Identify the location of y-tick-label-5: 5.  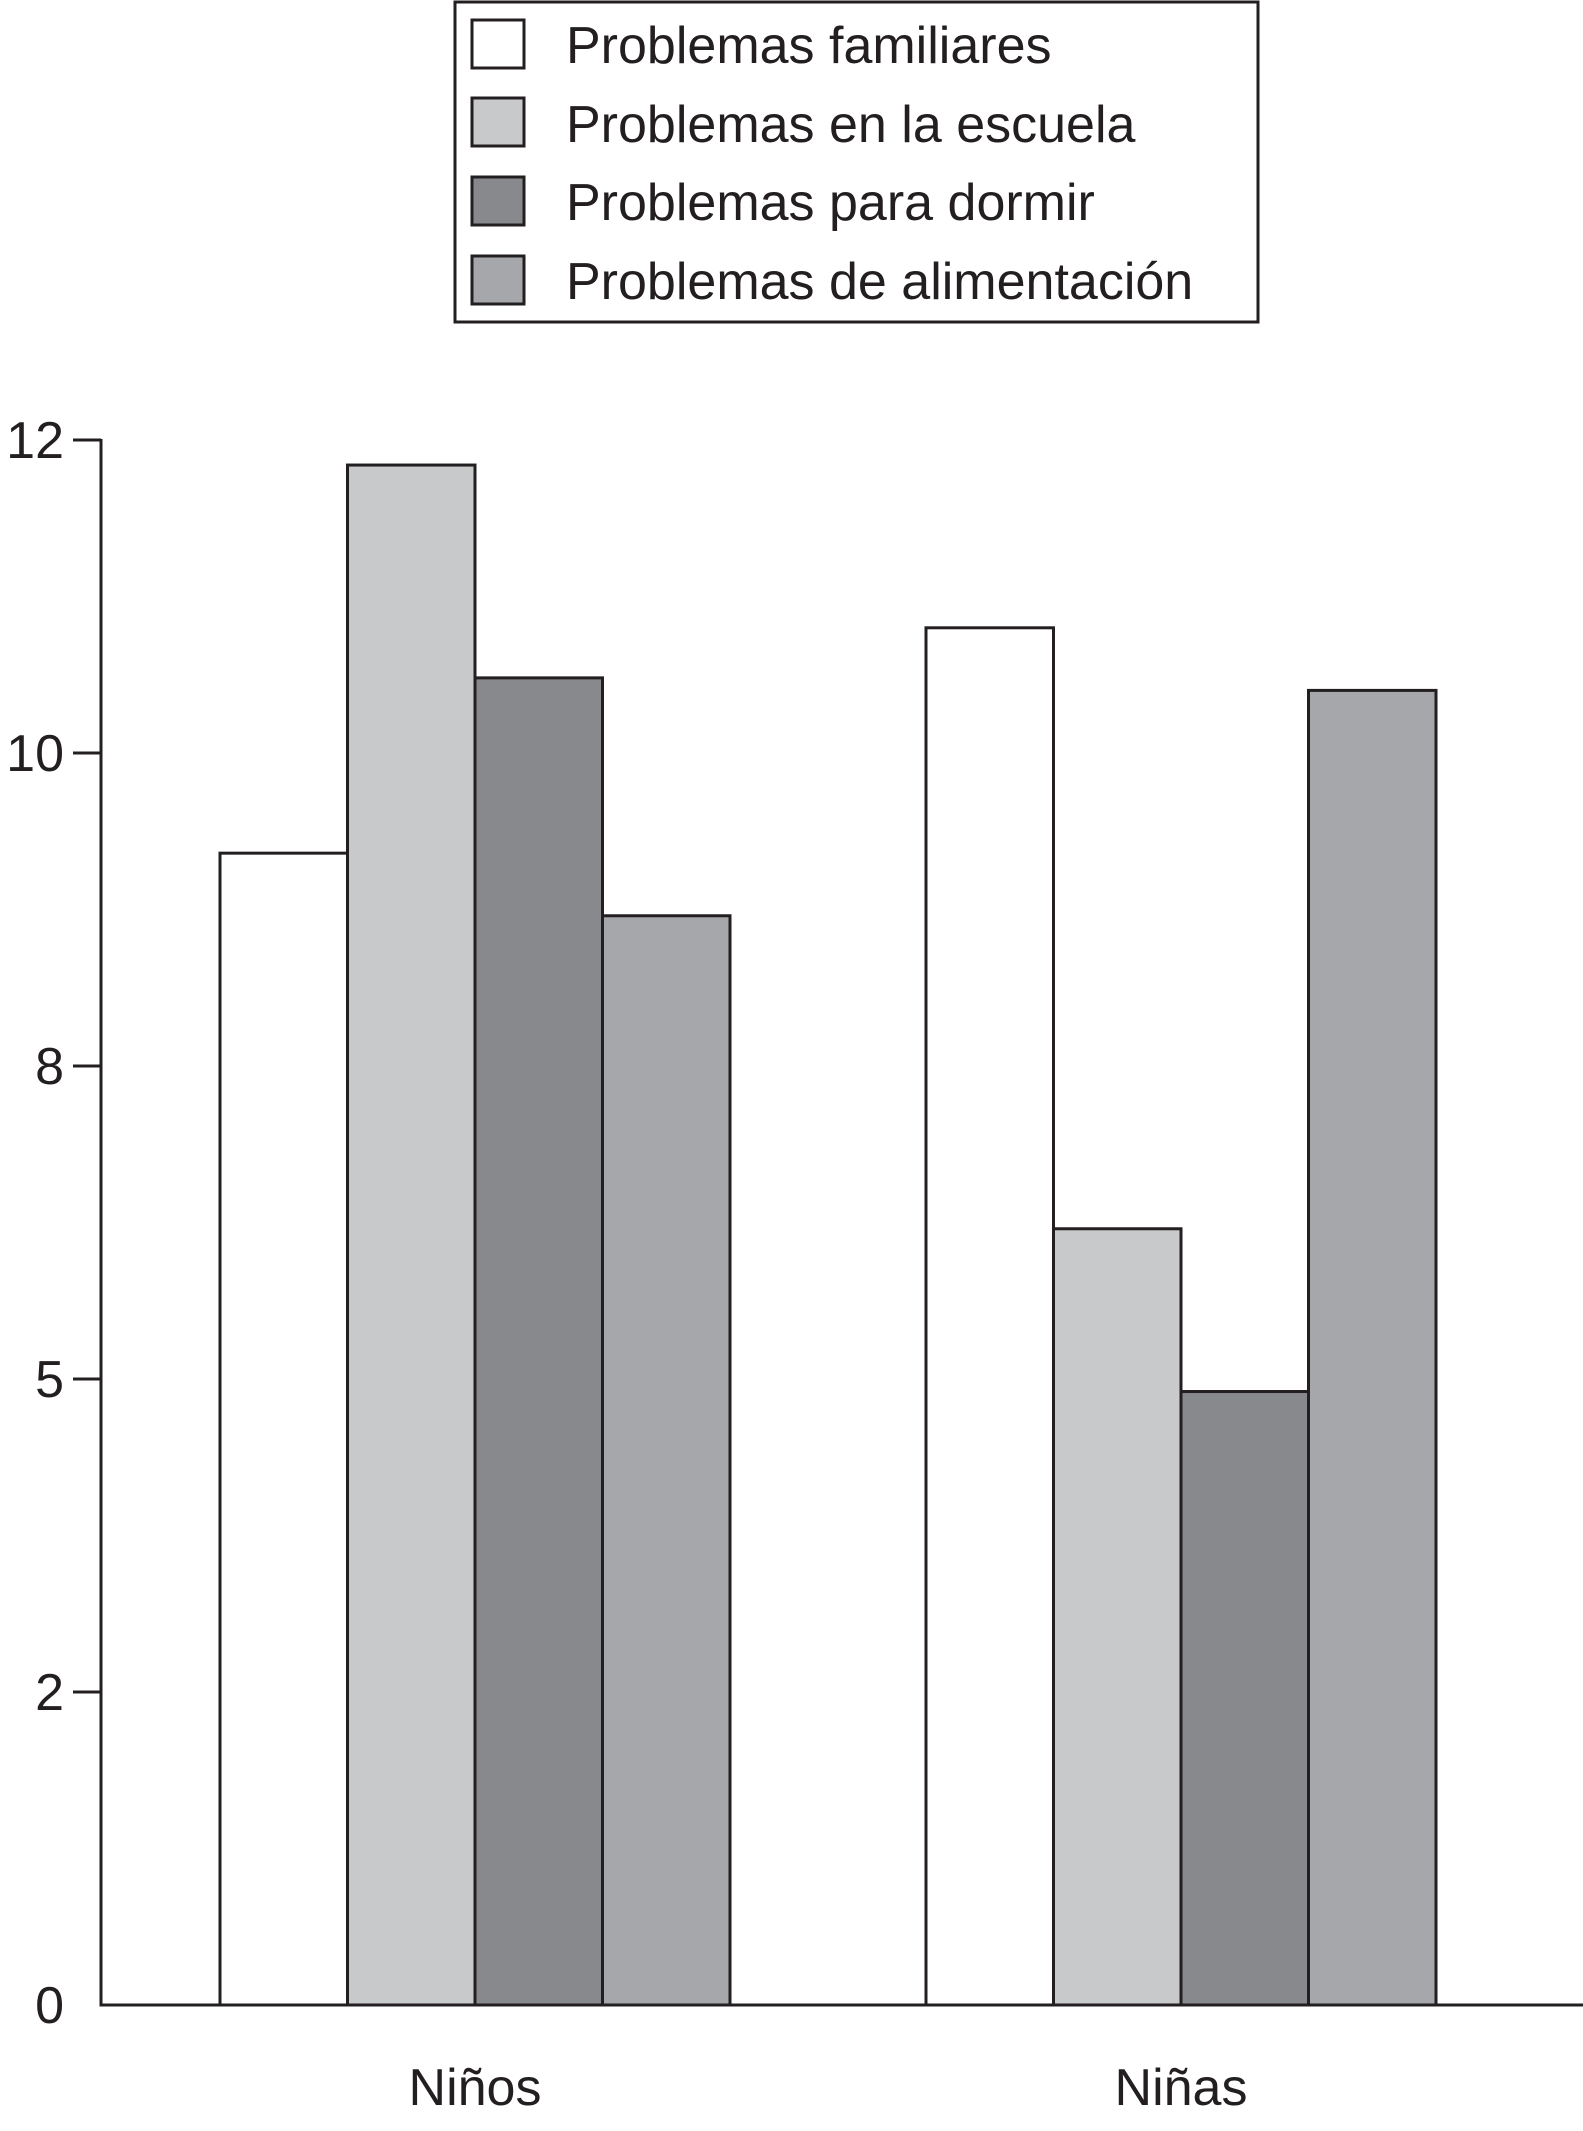
(49, 1380).